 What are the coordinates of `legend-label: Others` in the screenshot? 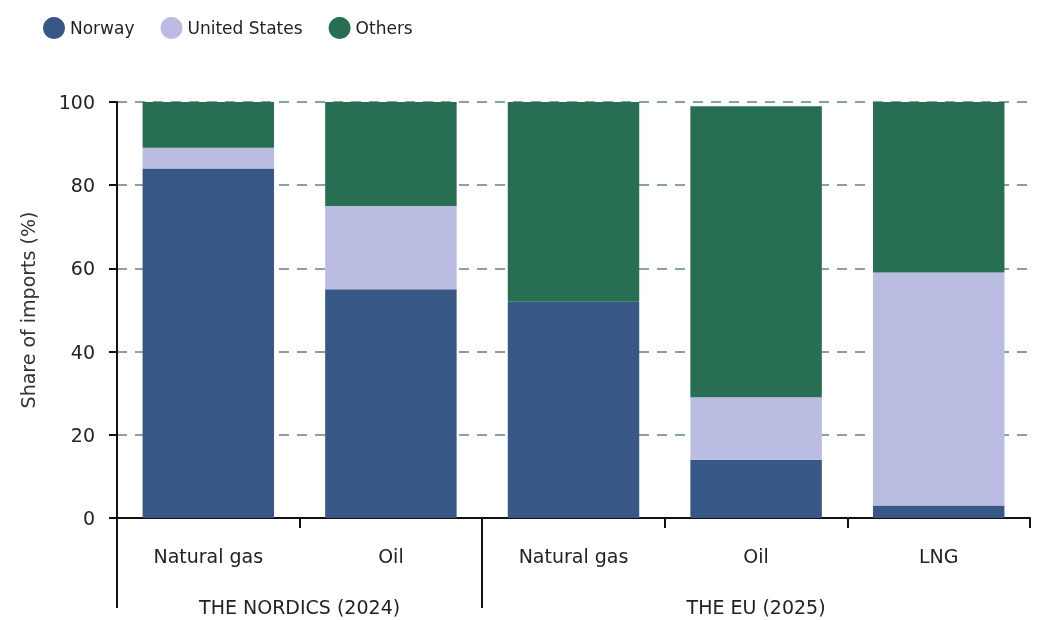 It's located at (384, 28).